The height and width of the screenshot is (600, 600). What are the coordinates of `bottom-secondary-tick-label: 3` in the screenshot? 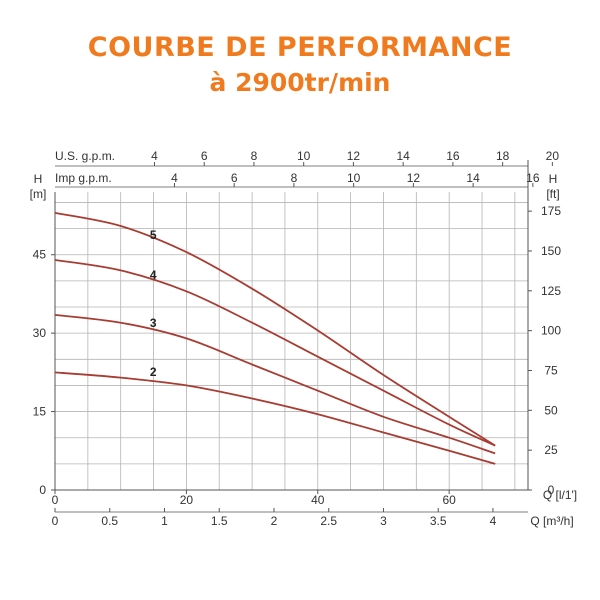 It's located at (383, 521).